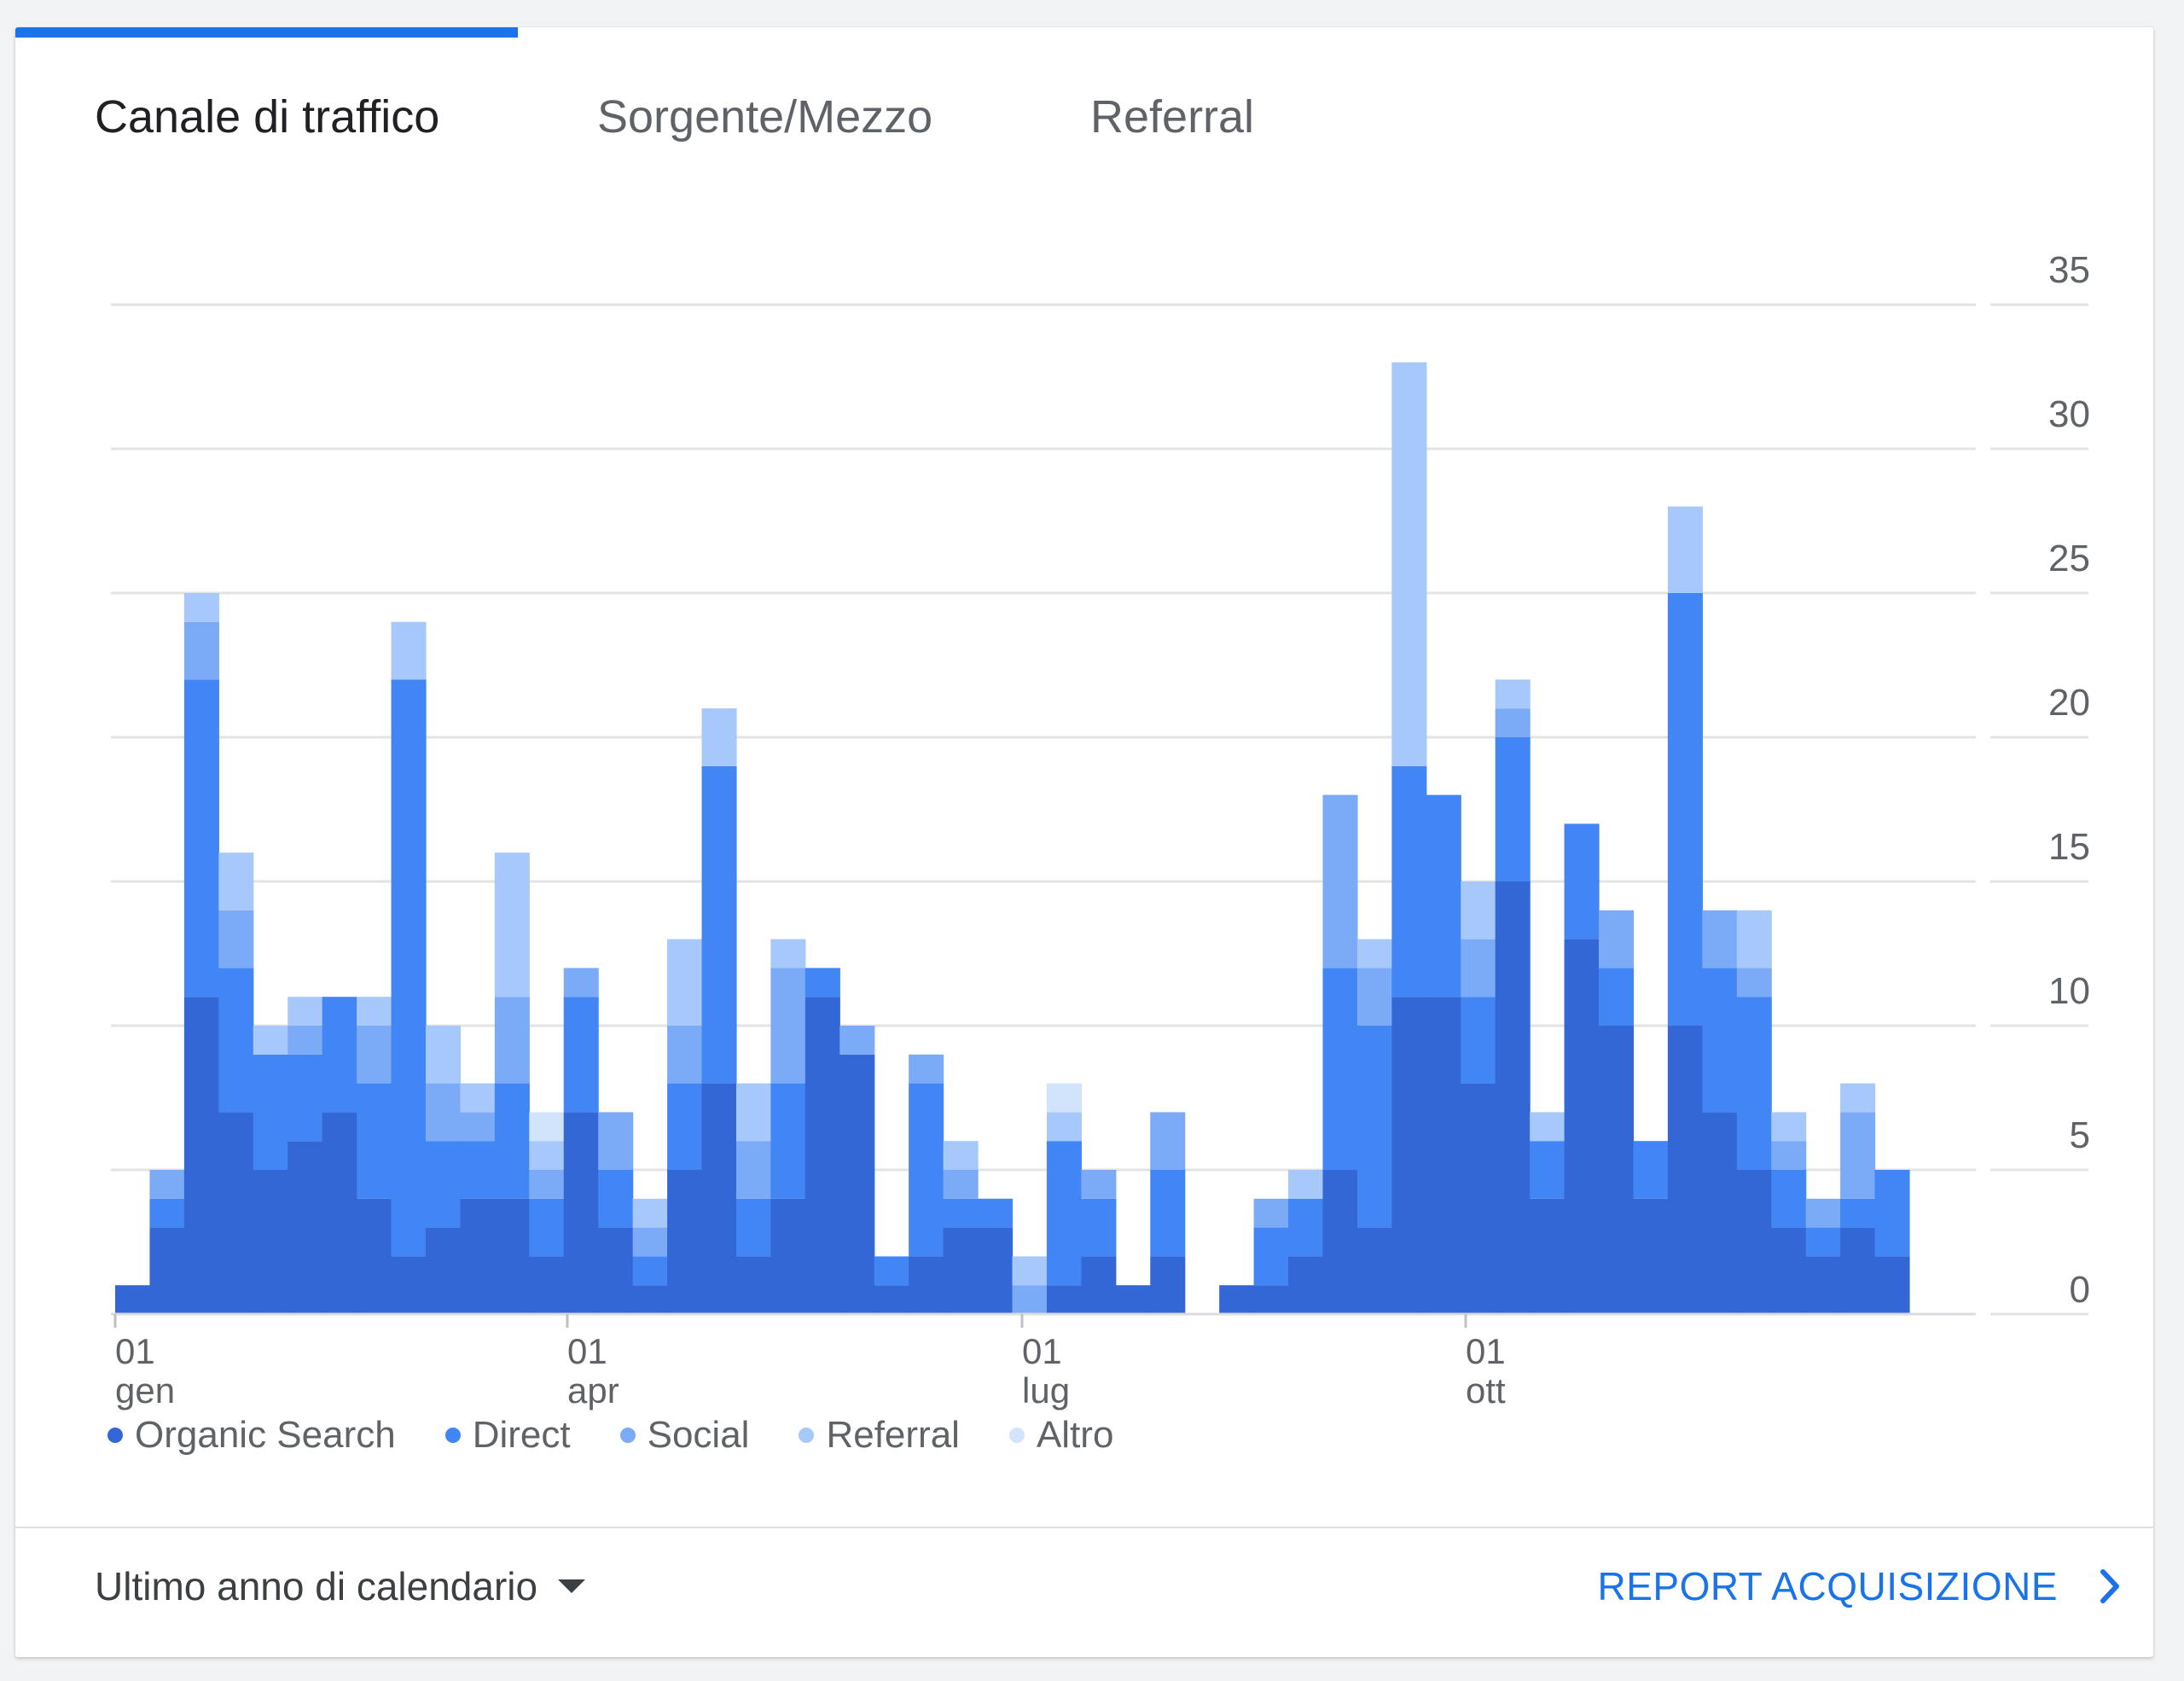 The image size is (2184, 1681). I want to click on report-acquisizione-link: REPORT ACQUISIZIONE, so click(1860, 1586).